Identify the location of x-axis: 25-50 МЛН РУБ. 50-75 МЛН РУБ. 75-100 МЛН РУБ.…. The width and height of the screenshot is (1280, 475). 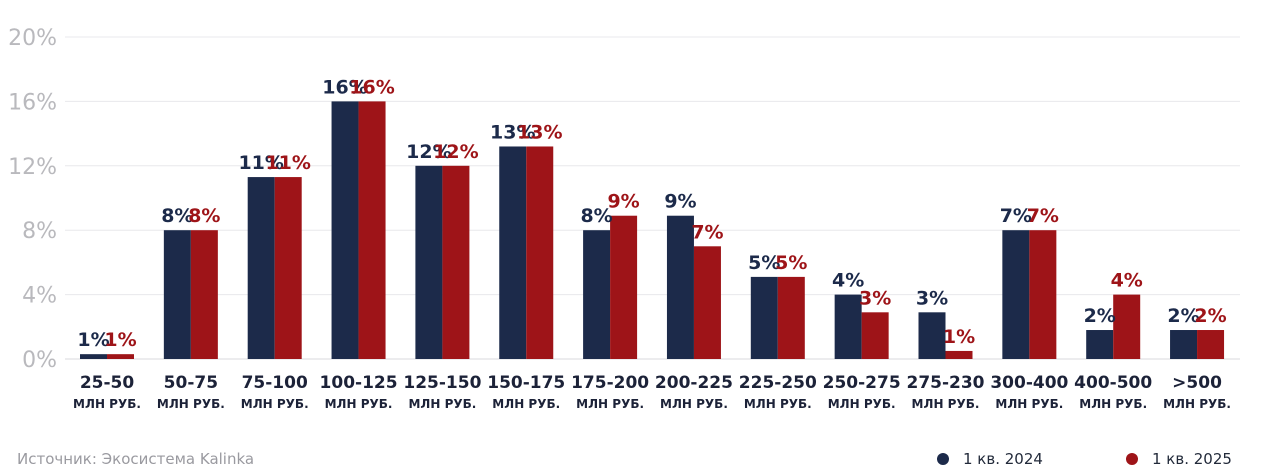
(652, 392).